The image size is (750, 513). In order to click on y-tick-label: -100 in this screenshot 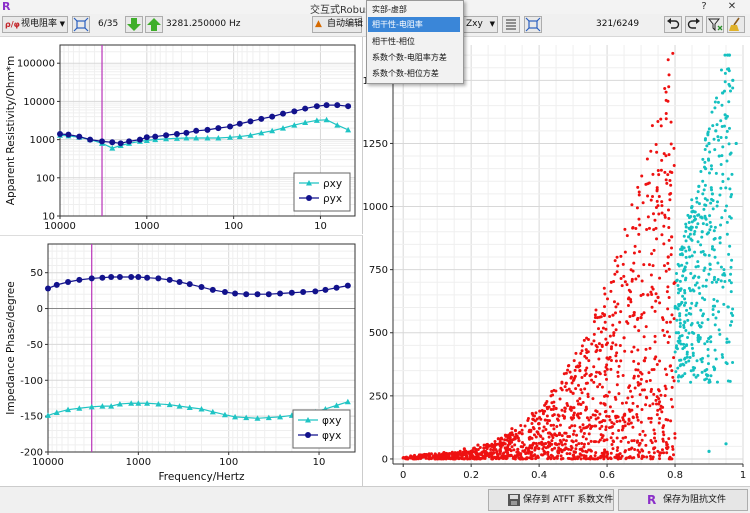, I will do `click(31, 381)`.